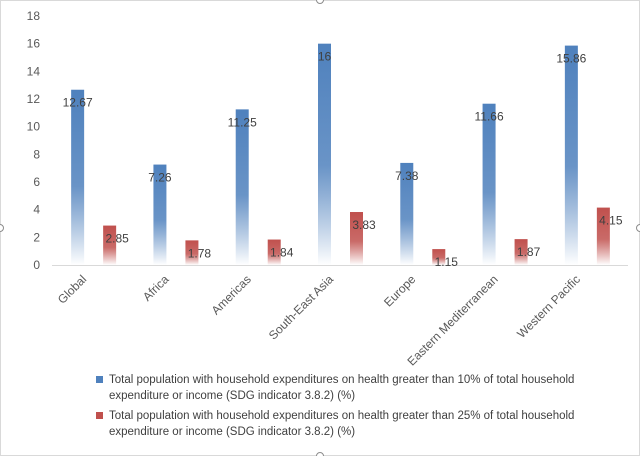 This screenshot has width=640, height=461. What do you see at coordinates (117, 239) in the screenshot?
I see `data-label-series-2: 2.85` at bounding box center [117, 239].